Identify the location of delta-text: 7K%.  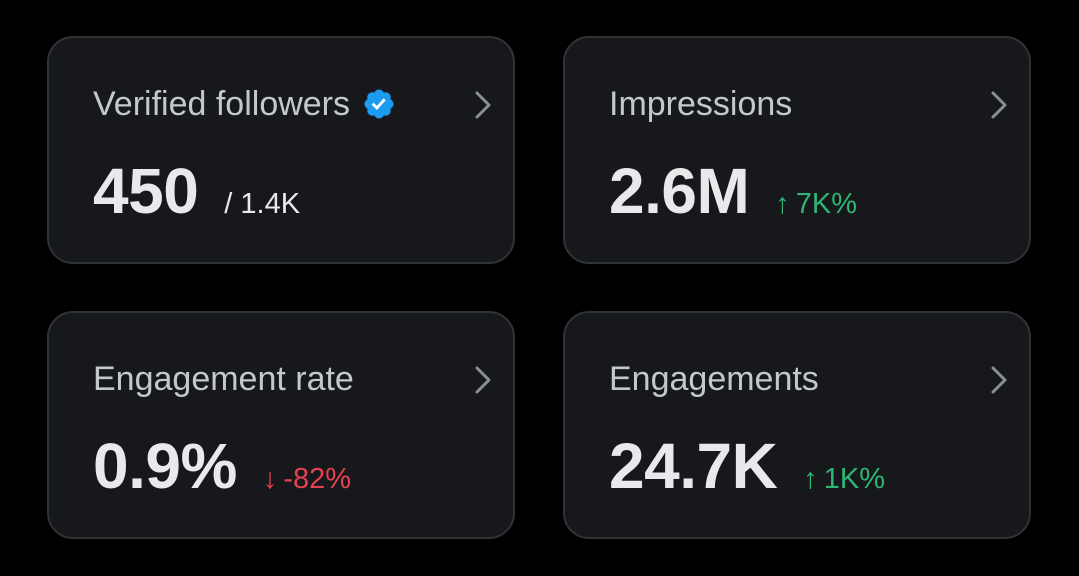
(826, 204).